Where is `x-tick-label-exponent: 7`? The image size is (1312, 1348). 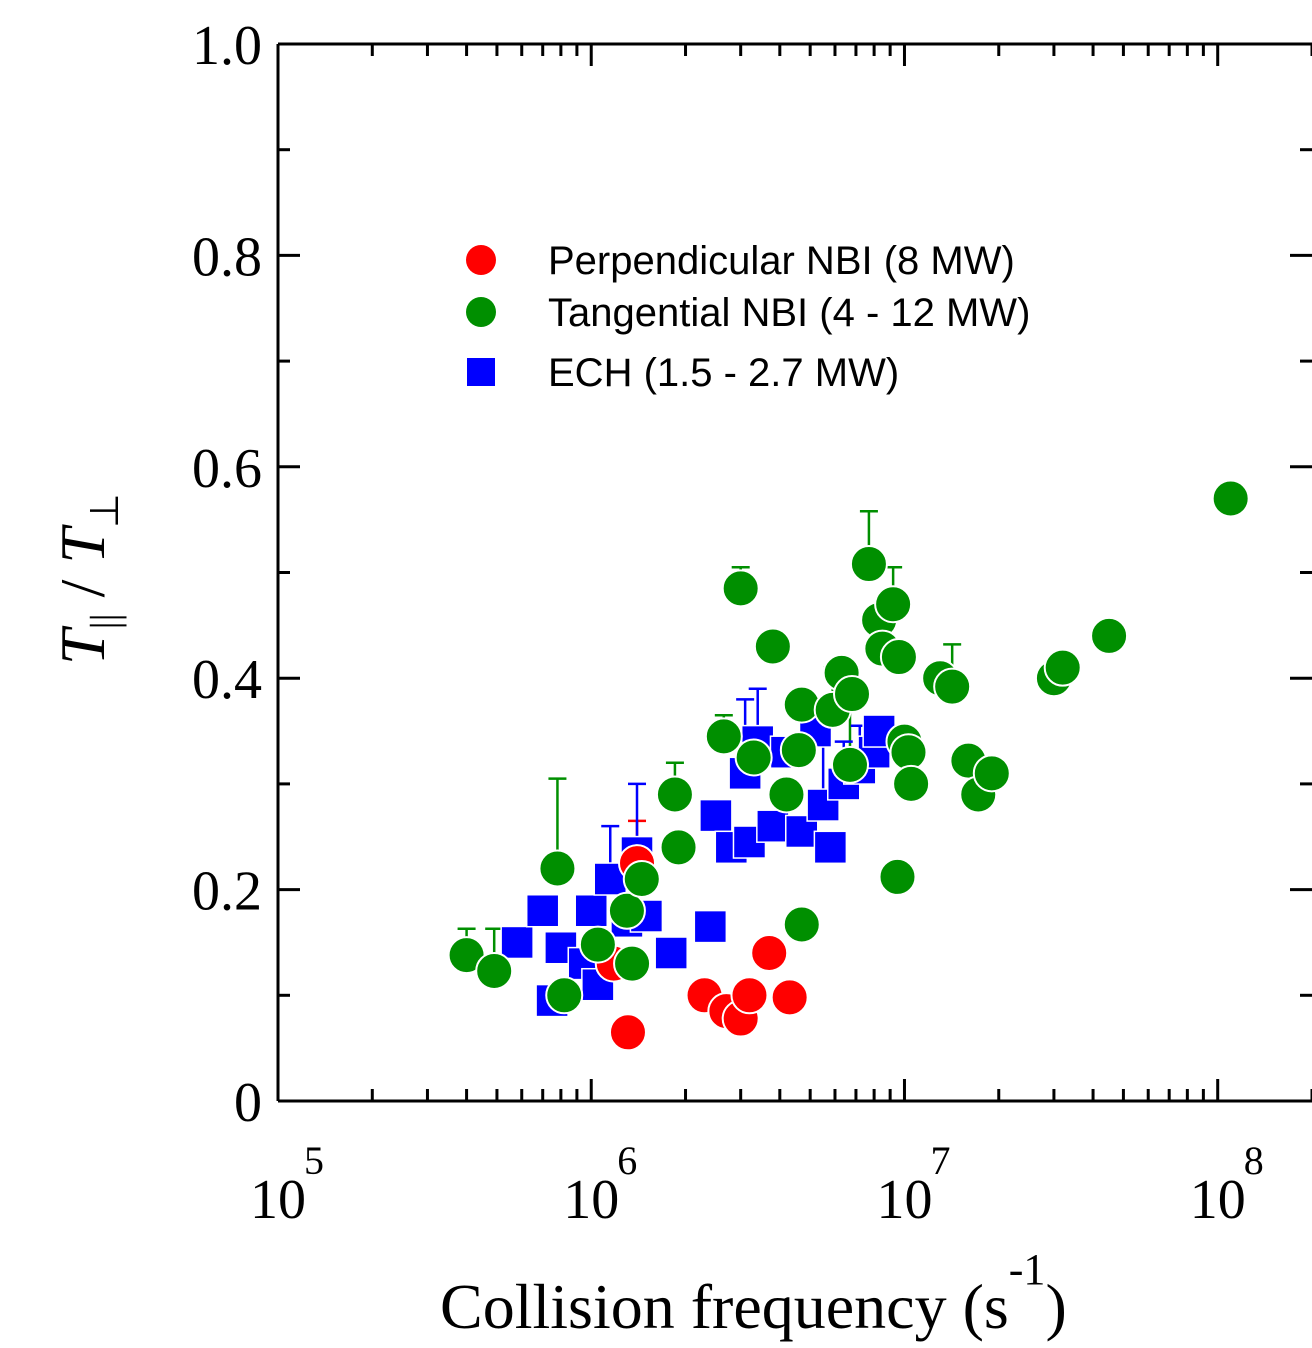
x-tick-label-exponent: 7 is located at coordinates (940, 1160).